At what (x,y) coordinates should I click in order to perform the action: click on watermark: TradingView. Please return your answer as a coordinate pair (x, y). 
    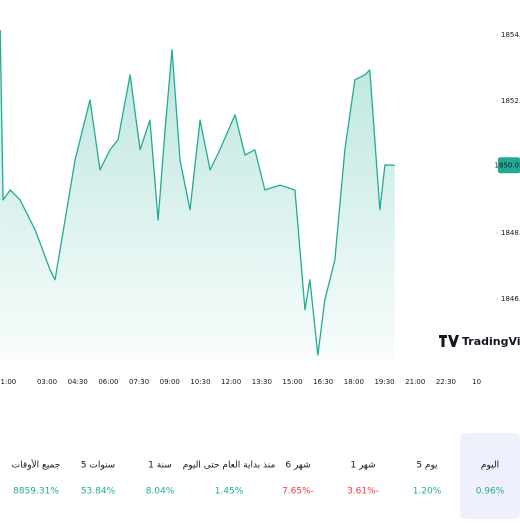
    Looking at the image, I should click on (479, 341).